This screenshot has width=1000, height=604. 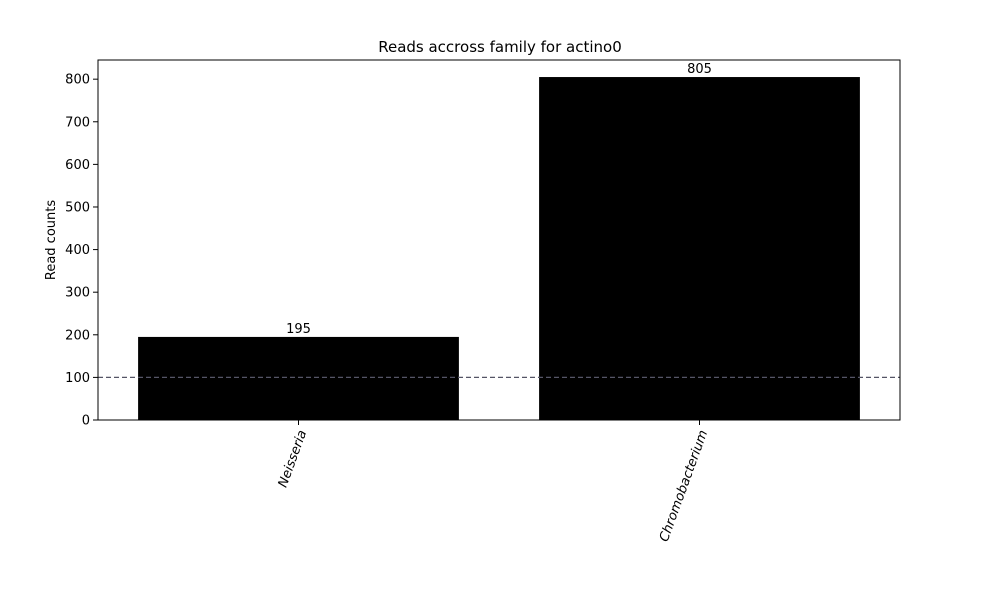 What do you see at coordinates (86, 421) in the screenshot?
I see `y-tick-label: 0` at bounding box center [86, 421].